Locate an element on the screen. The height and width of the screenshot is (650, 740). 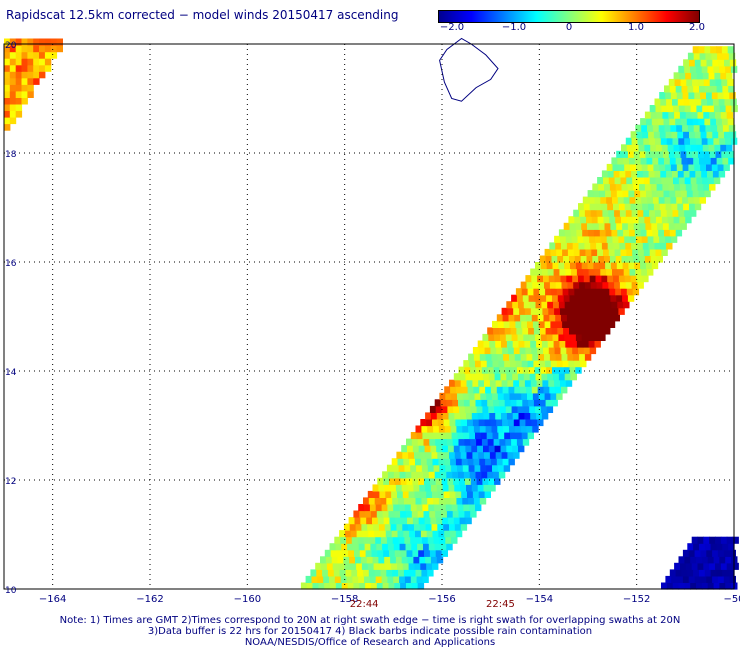
colorbar-tick: −2.0 is located at coordinates (452, 27).